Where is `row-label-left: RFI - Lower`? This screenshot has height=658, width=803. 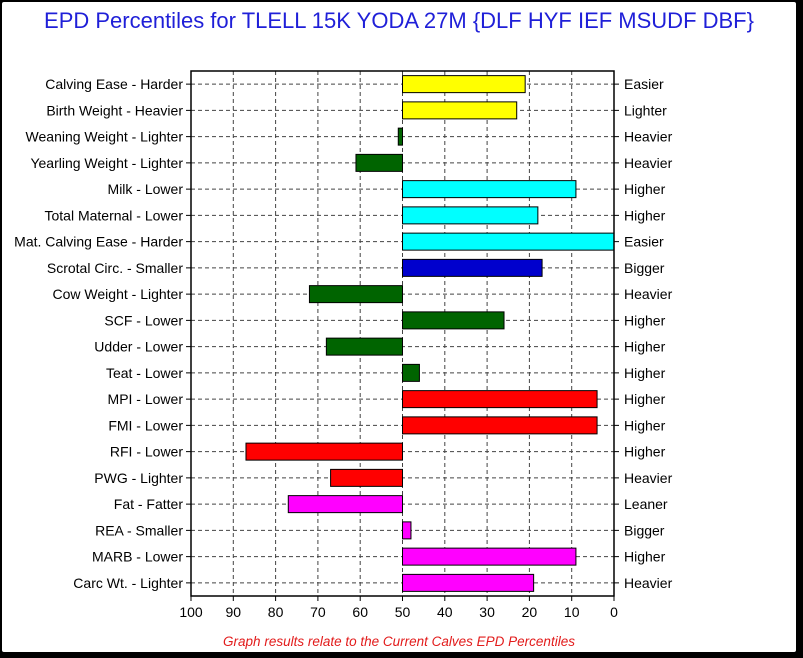
row-label-left: RFI - Lower is located at coordinates (146, 452).